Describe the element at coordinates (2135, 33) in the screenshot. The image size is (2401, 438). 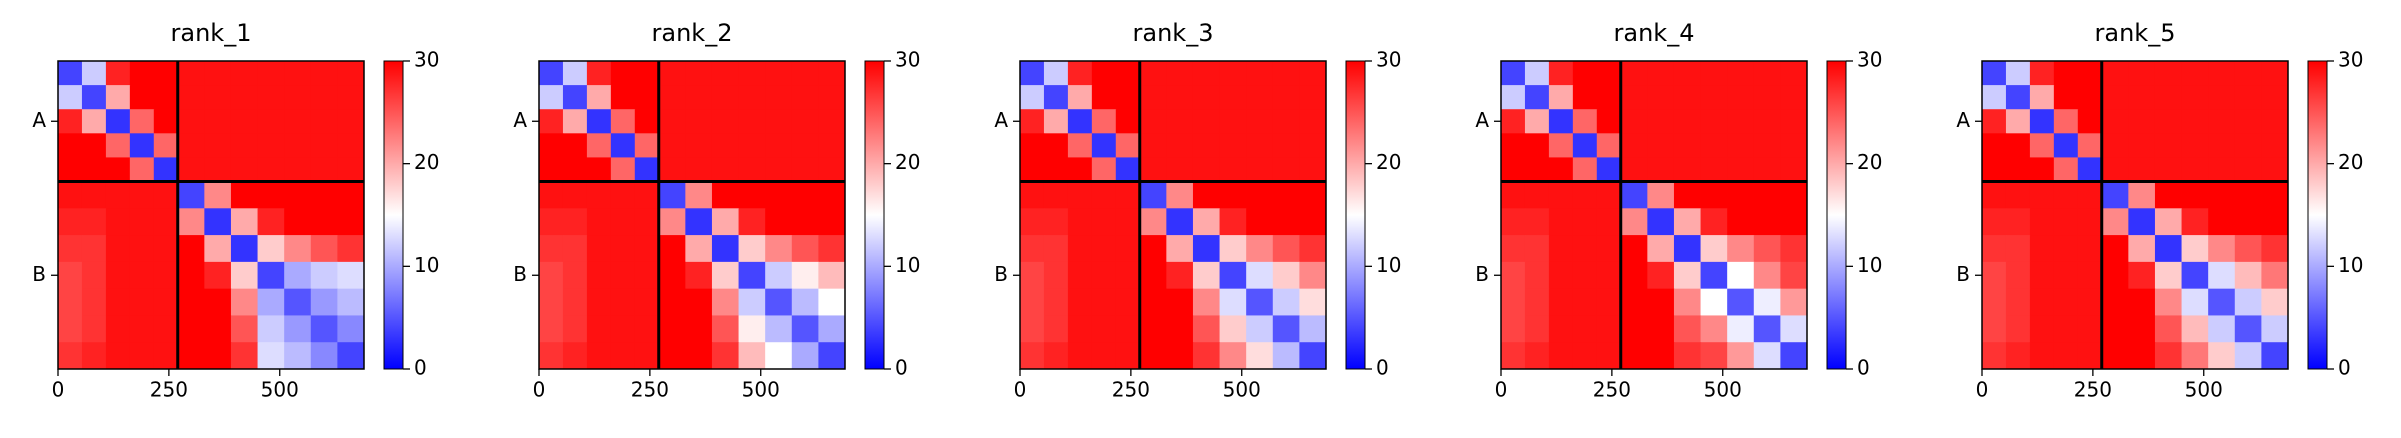
I see `panel-title: rank_5` at that location.